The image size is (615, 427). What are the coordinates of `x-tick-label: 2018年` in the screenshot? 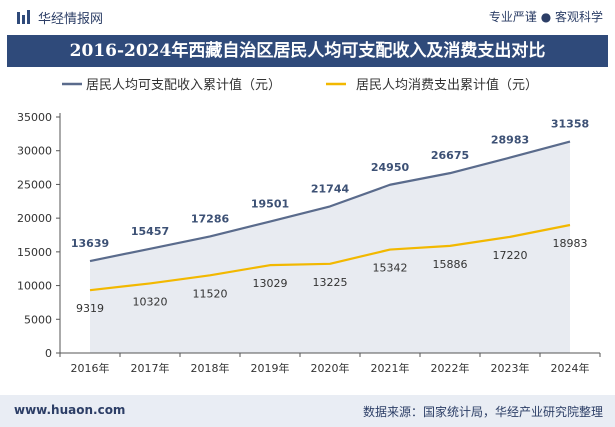 It's located at (210, 368).